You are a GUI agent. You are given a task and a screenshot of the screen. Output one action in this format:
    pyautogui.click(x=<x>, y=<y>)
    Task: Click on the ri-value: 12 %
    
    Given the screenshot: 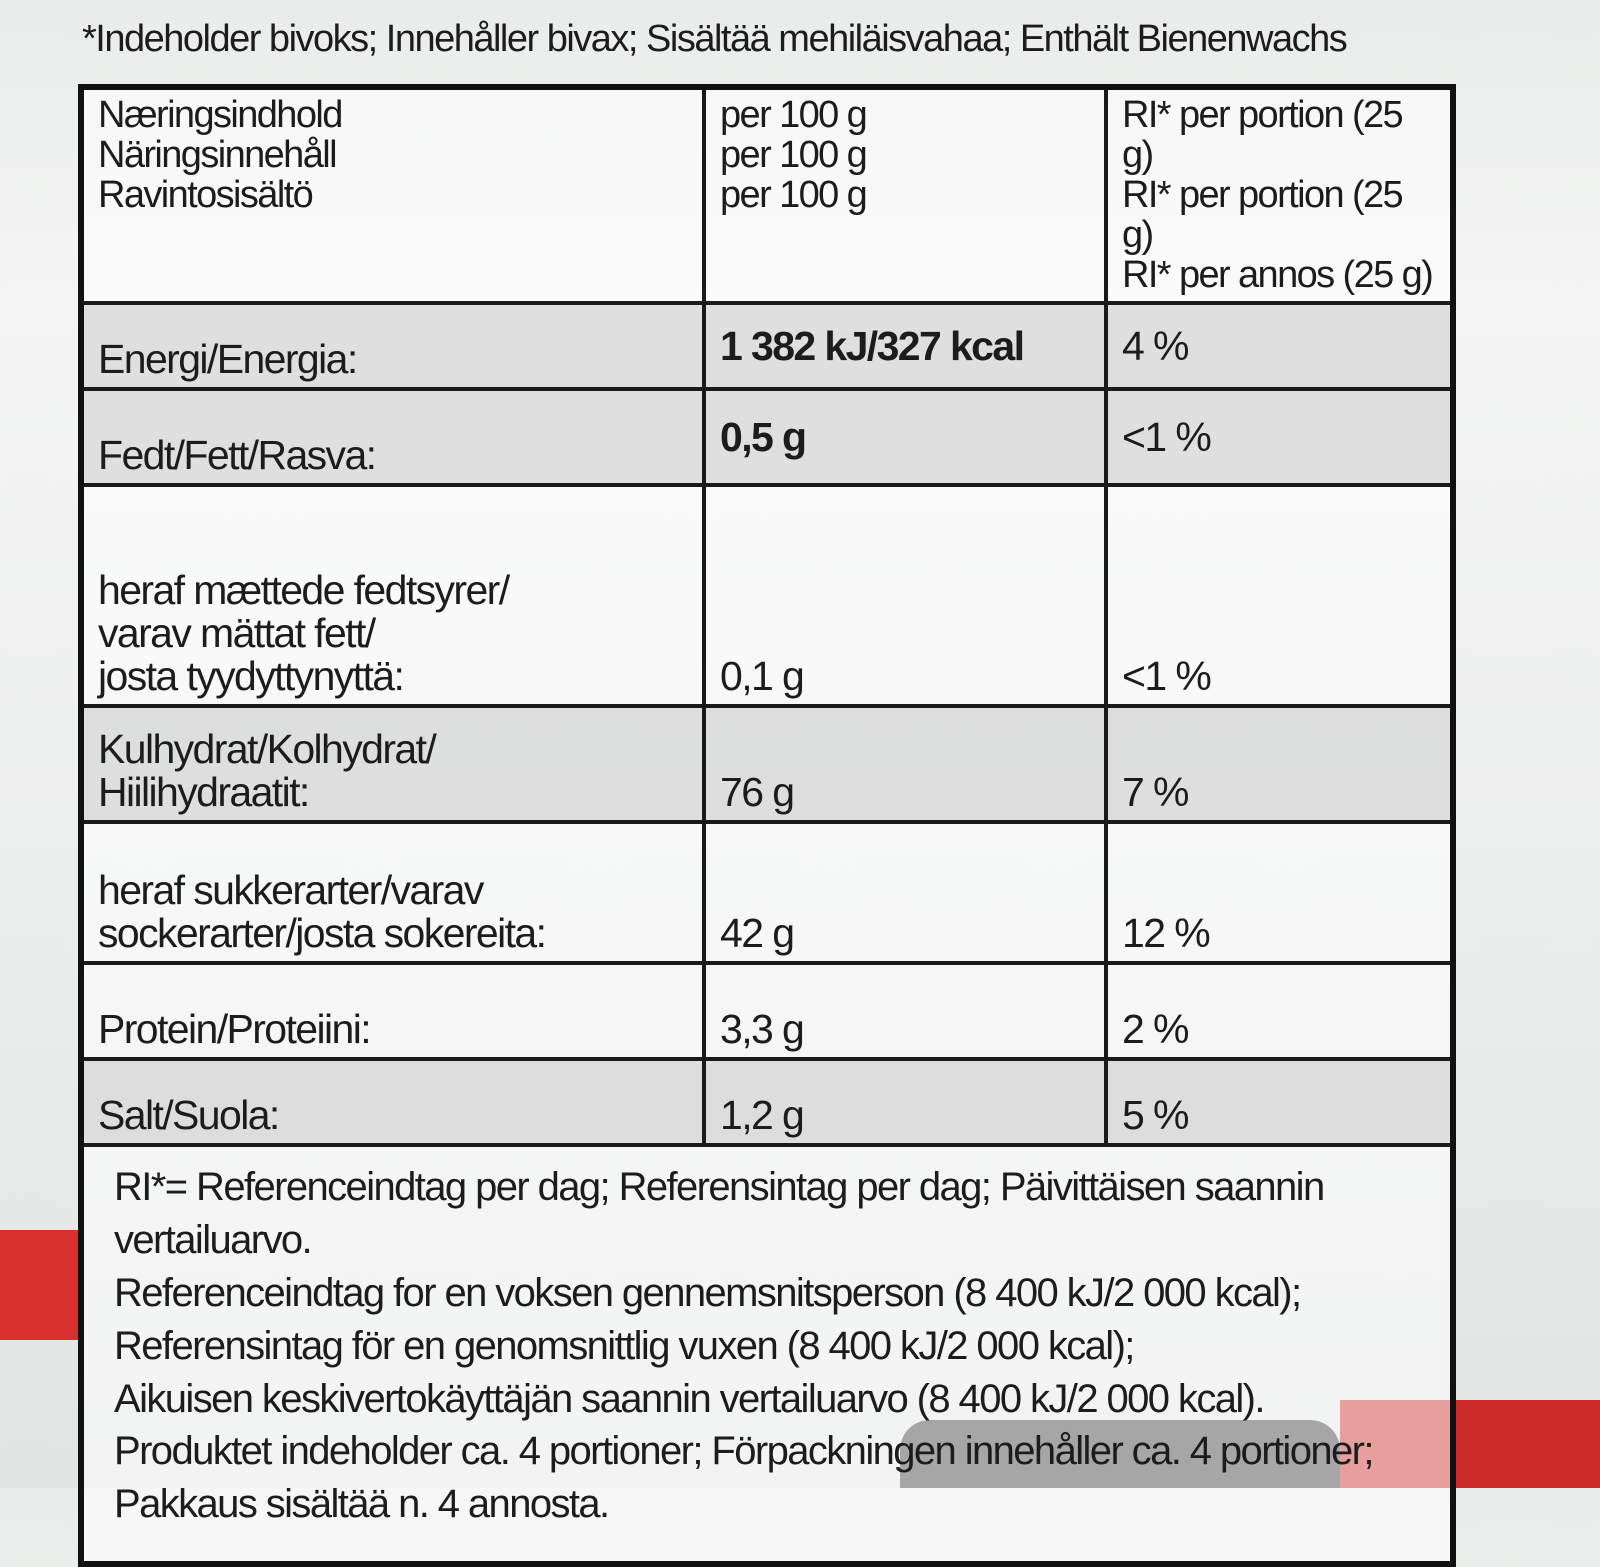 What is the action you would take?
    pyautogui.click(x=1279, y=893)
    